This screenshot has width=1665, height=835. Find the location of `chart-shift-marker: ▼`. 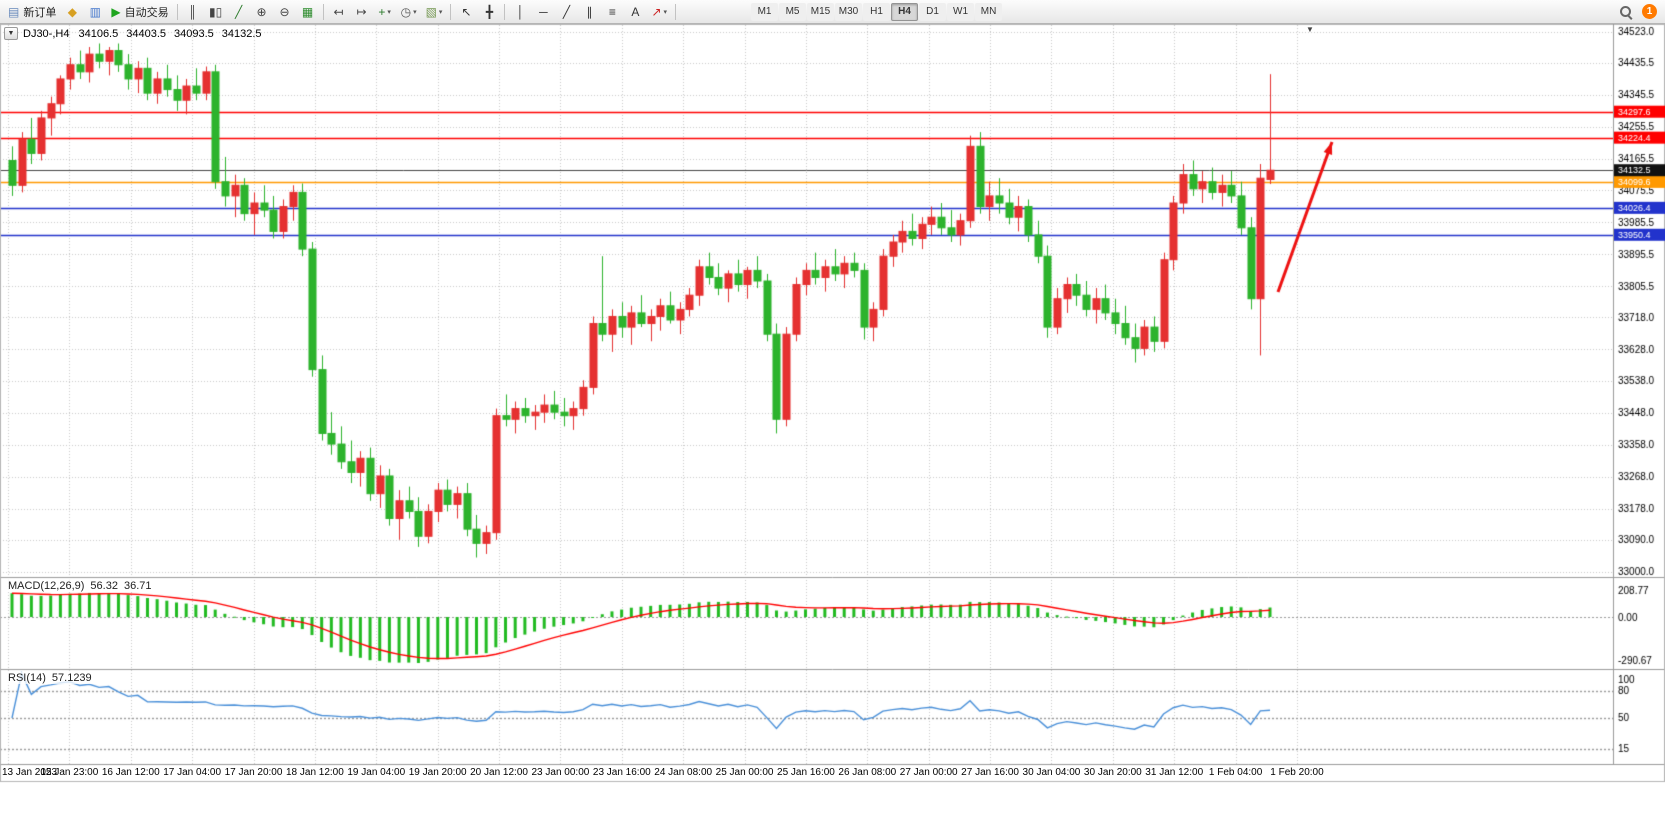

chart-shift-marker: ▼ is located at coordinates (1310, 29).